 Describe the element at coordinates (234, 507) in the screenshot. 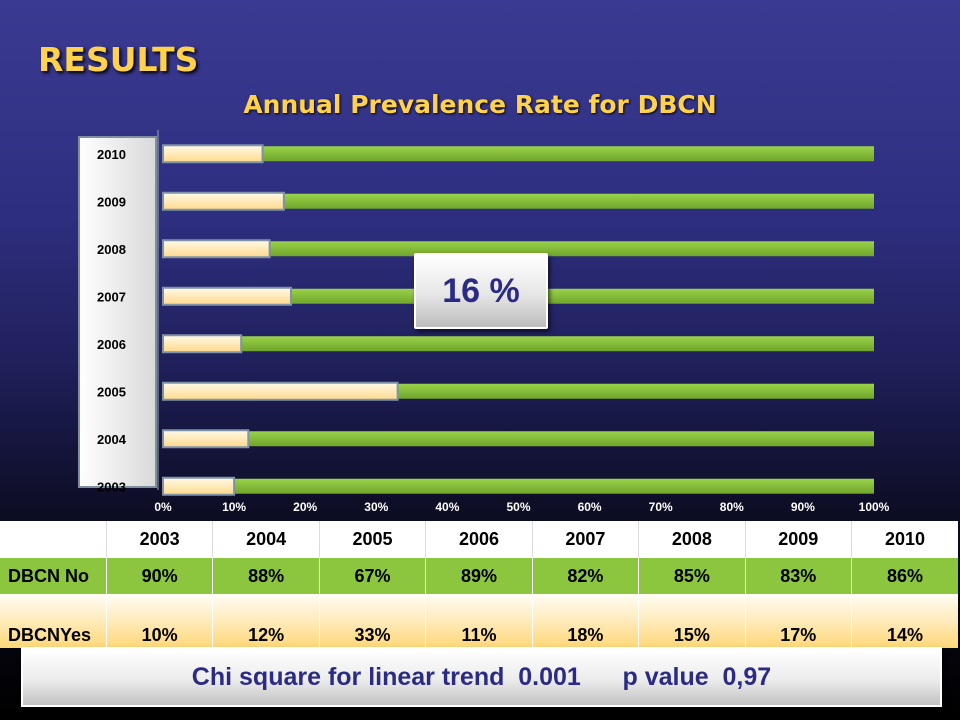

I see `x-tick-label: 10%` at that location.